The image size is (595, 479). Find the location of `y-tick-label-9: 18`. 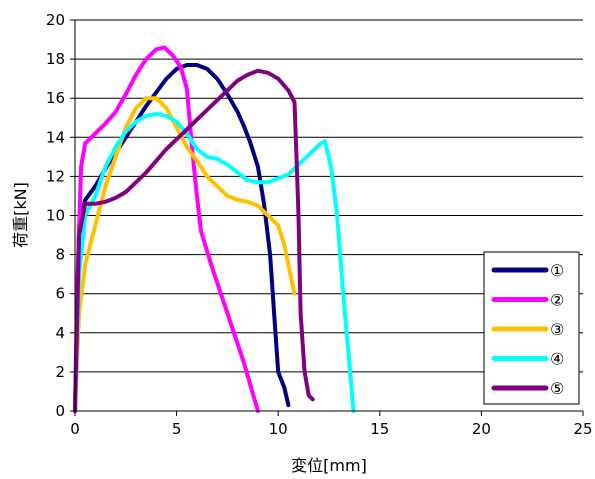

y-tick-label-9: 18 is located at coordinates (55, 59).